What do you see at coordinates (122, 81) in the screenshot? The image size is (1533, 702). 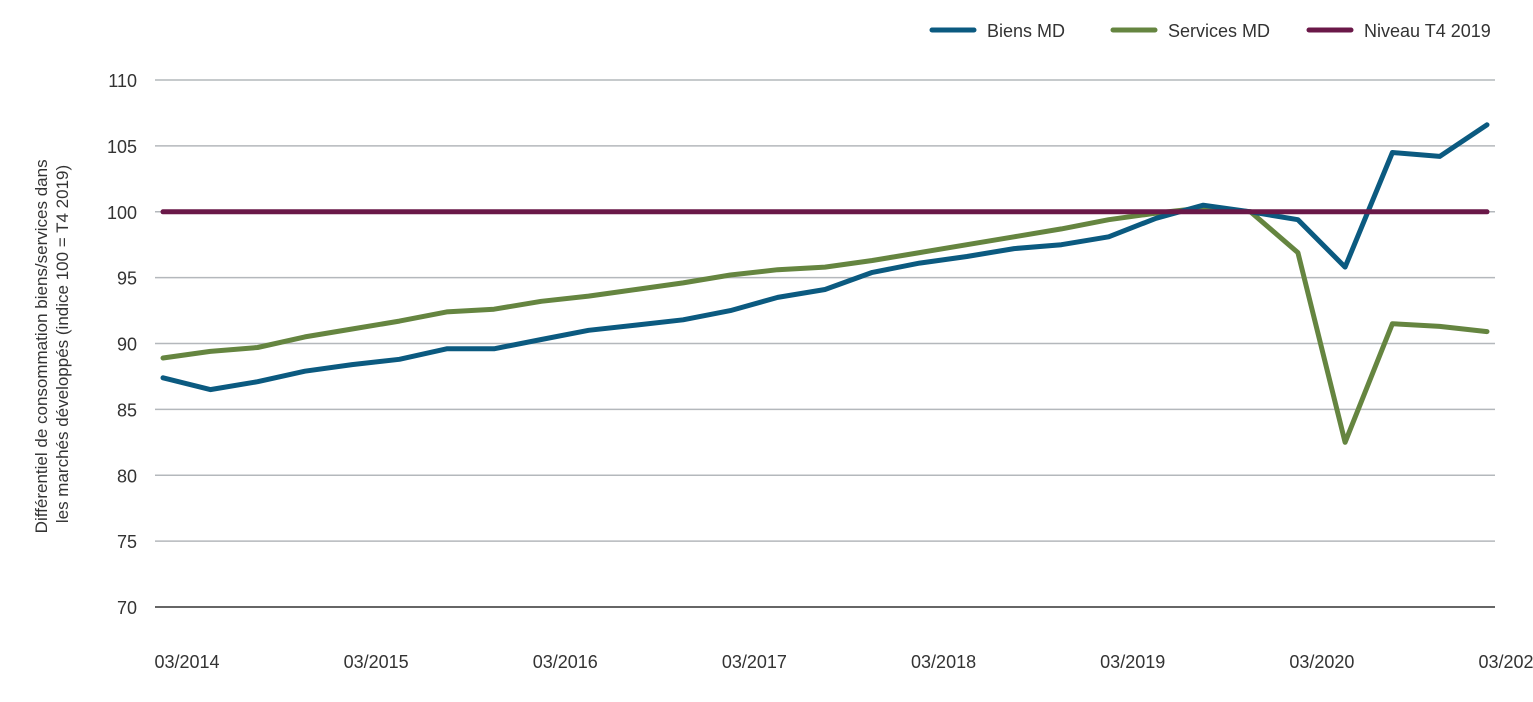 I see `y-tick-label: 110` at bounding box center [122, 81].